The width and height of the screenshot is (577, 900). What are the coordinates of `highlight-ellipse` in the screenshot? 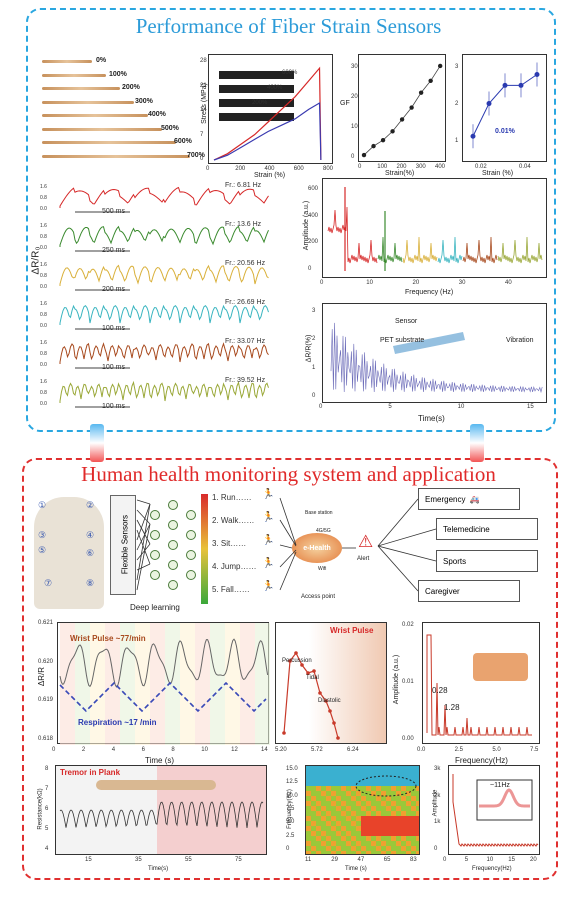 It's located at (386, 786).